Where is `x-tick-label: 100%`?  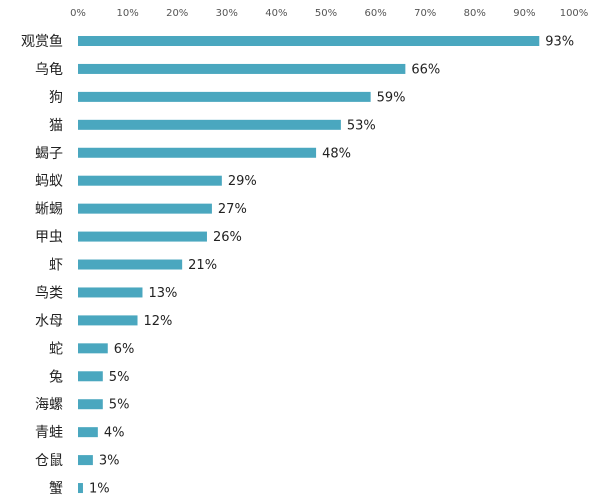
x-tick-label: 100% is located at coordinates (574, 13).